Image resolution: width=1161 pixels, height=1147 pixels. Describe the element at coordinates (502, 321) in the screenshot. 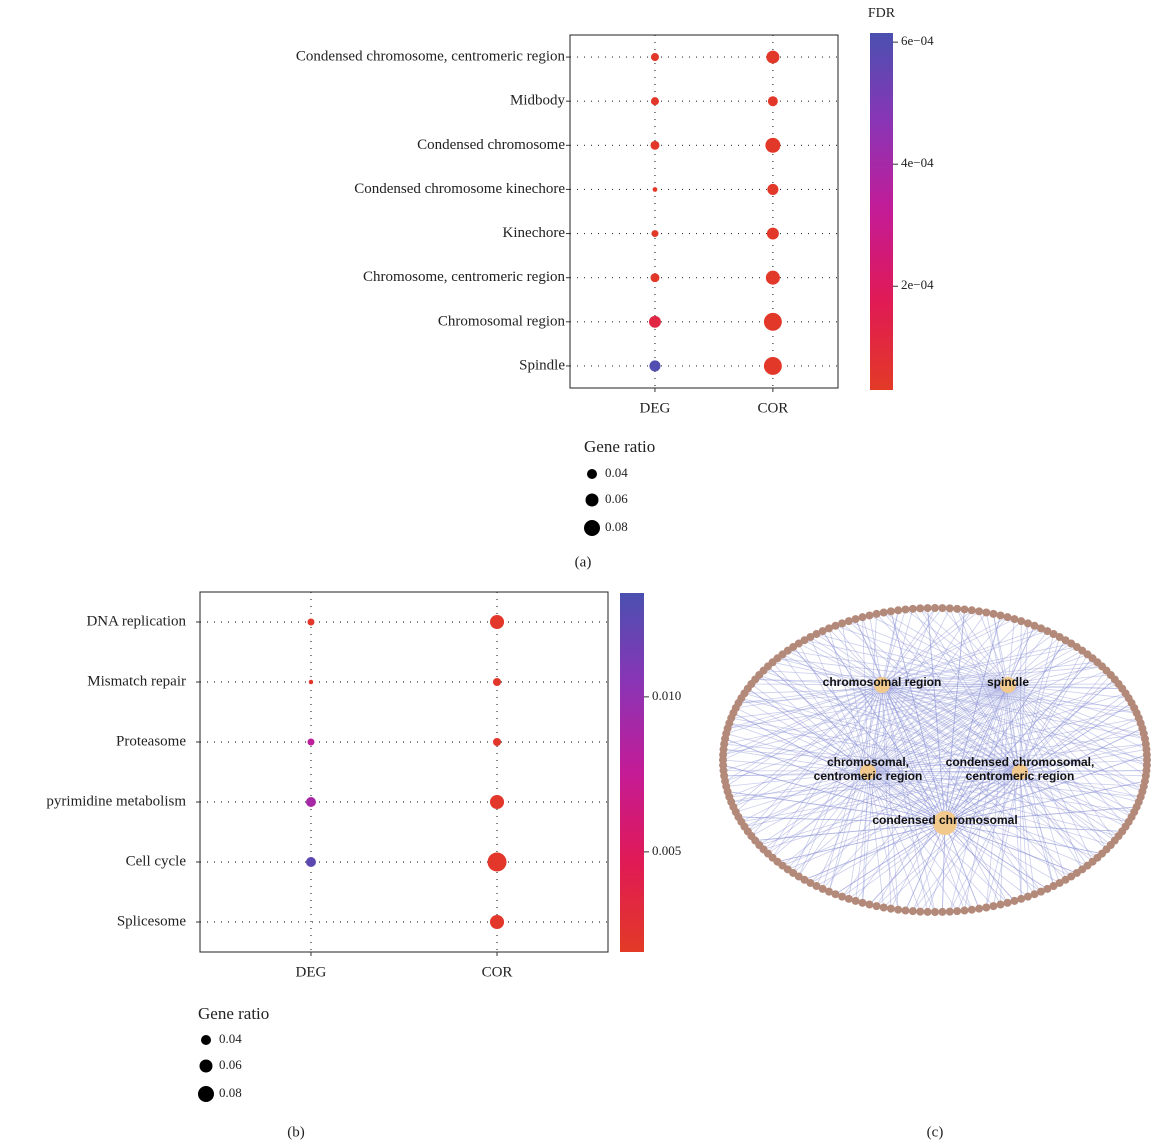

I see `y-tick-label: Chromosomal region` at that location.